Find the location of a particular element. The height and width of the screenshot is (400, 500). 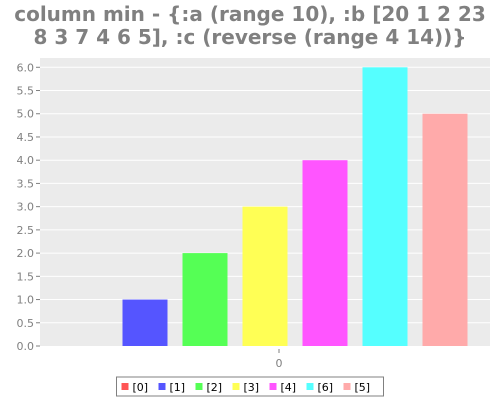

y-tick-label: 0.0 is located at coordinates (26, 346).